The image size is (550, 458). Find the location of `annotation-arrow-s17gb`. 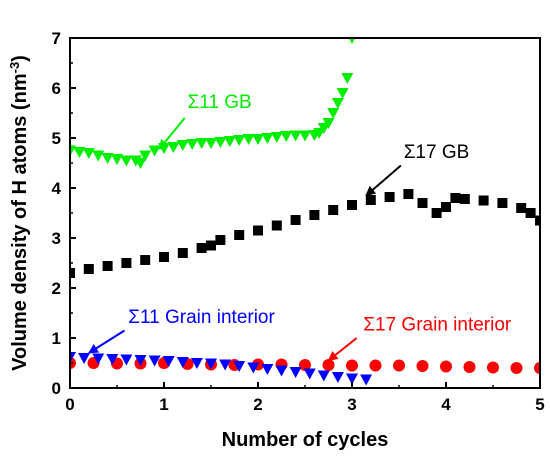

annotation-arrow-s17gb is located at coordinates (383, 180).